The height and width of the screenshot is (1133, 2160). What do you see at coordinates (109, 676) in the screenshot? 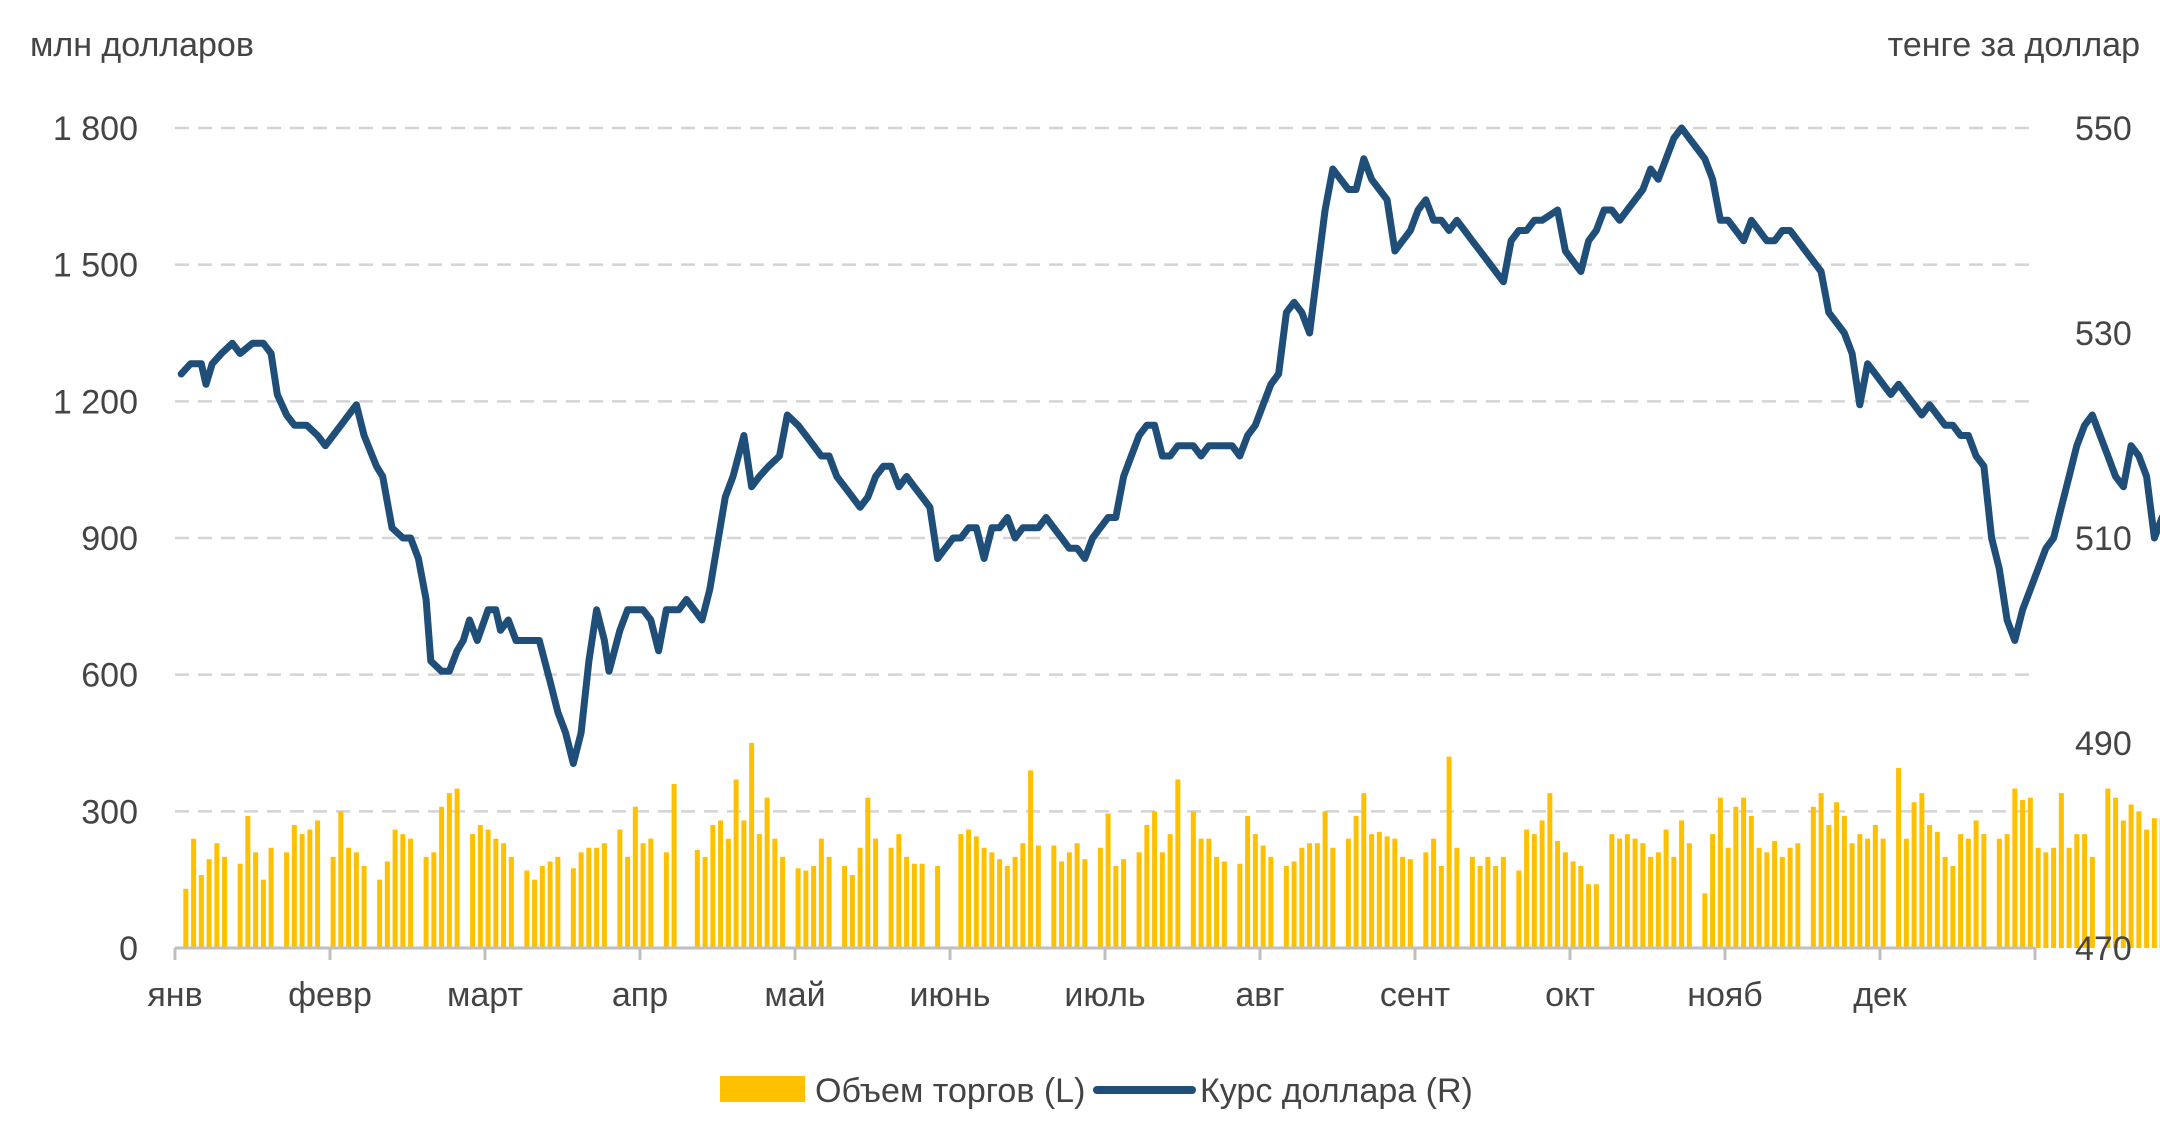
I see `left-tick-label: 600` at bounding box center [109, 676].